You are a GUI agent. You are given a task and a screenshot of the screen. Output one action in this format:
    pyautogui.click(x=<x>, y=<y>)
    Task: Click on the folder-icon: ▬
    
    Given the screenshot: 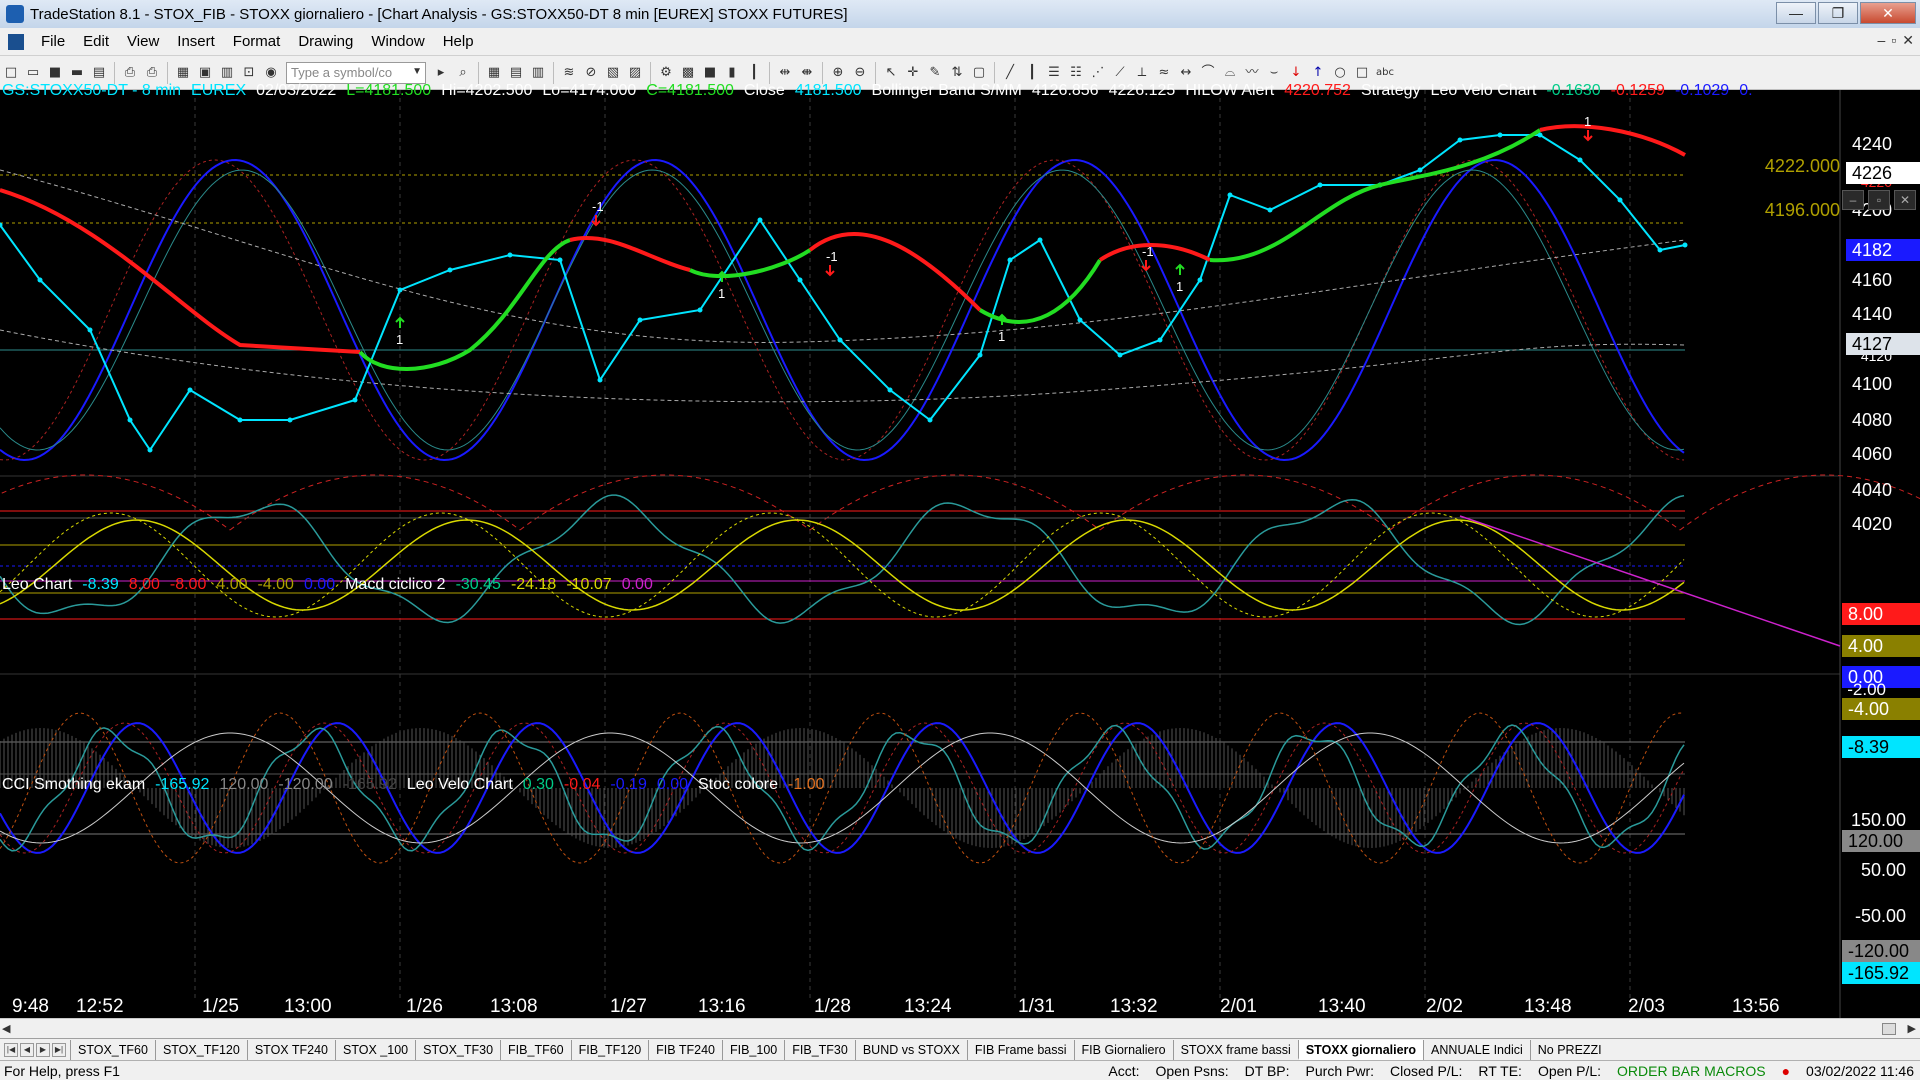 What is the action you would take?
    pyautogui.click(x=77, y=72)
    